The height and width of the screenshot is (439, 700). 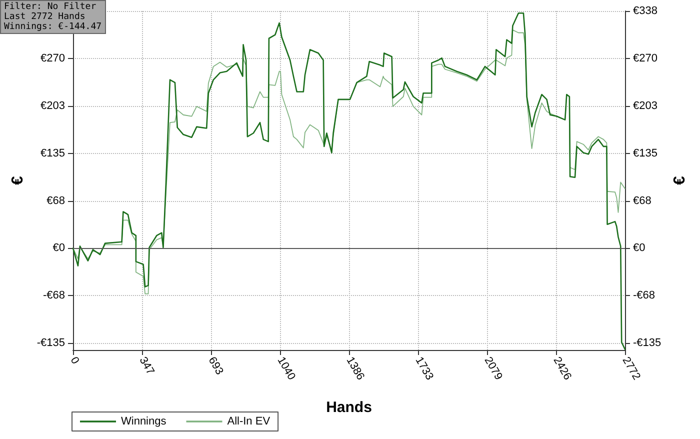 I want to click on y-tick-label: €0, so click(x=58, y=248).